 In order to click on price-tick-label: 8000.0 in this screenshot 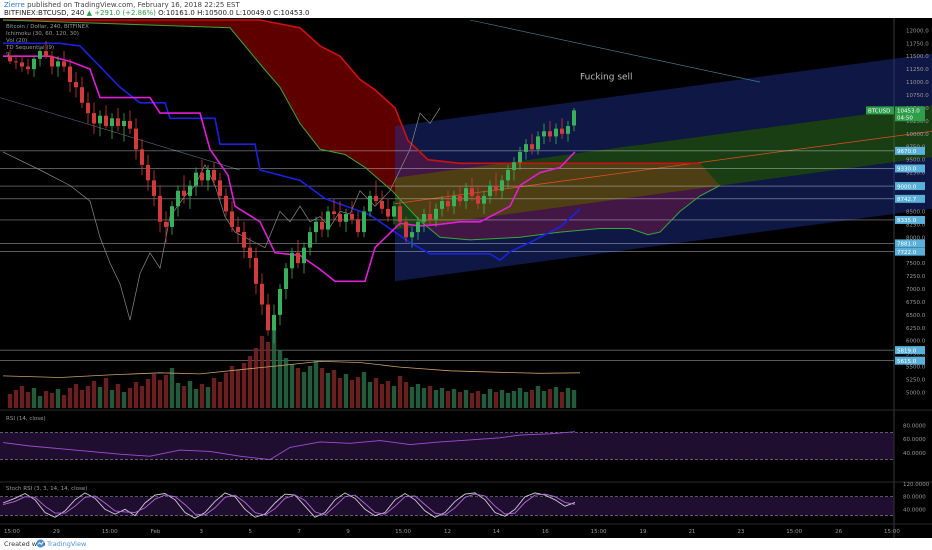, I will do `click(916, 238)`.